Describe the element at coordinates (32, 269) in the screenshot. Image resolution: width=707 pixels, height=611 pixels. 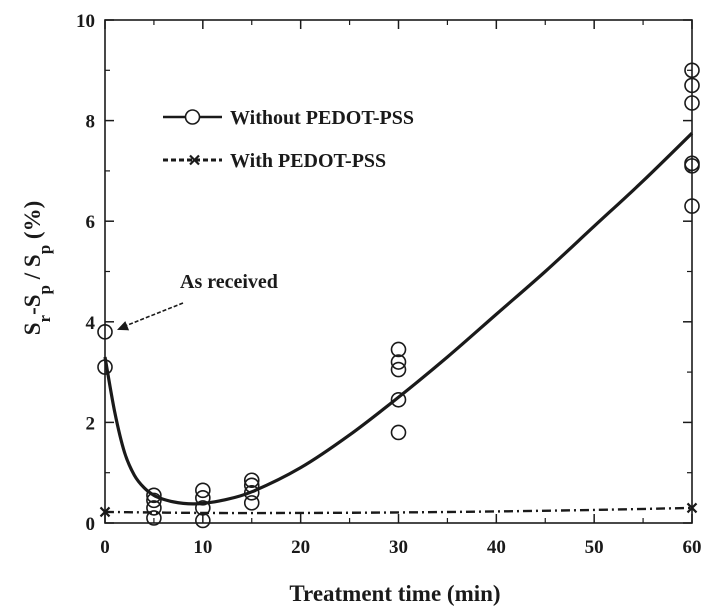
I see `y-label-part: / S` at that location.